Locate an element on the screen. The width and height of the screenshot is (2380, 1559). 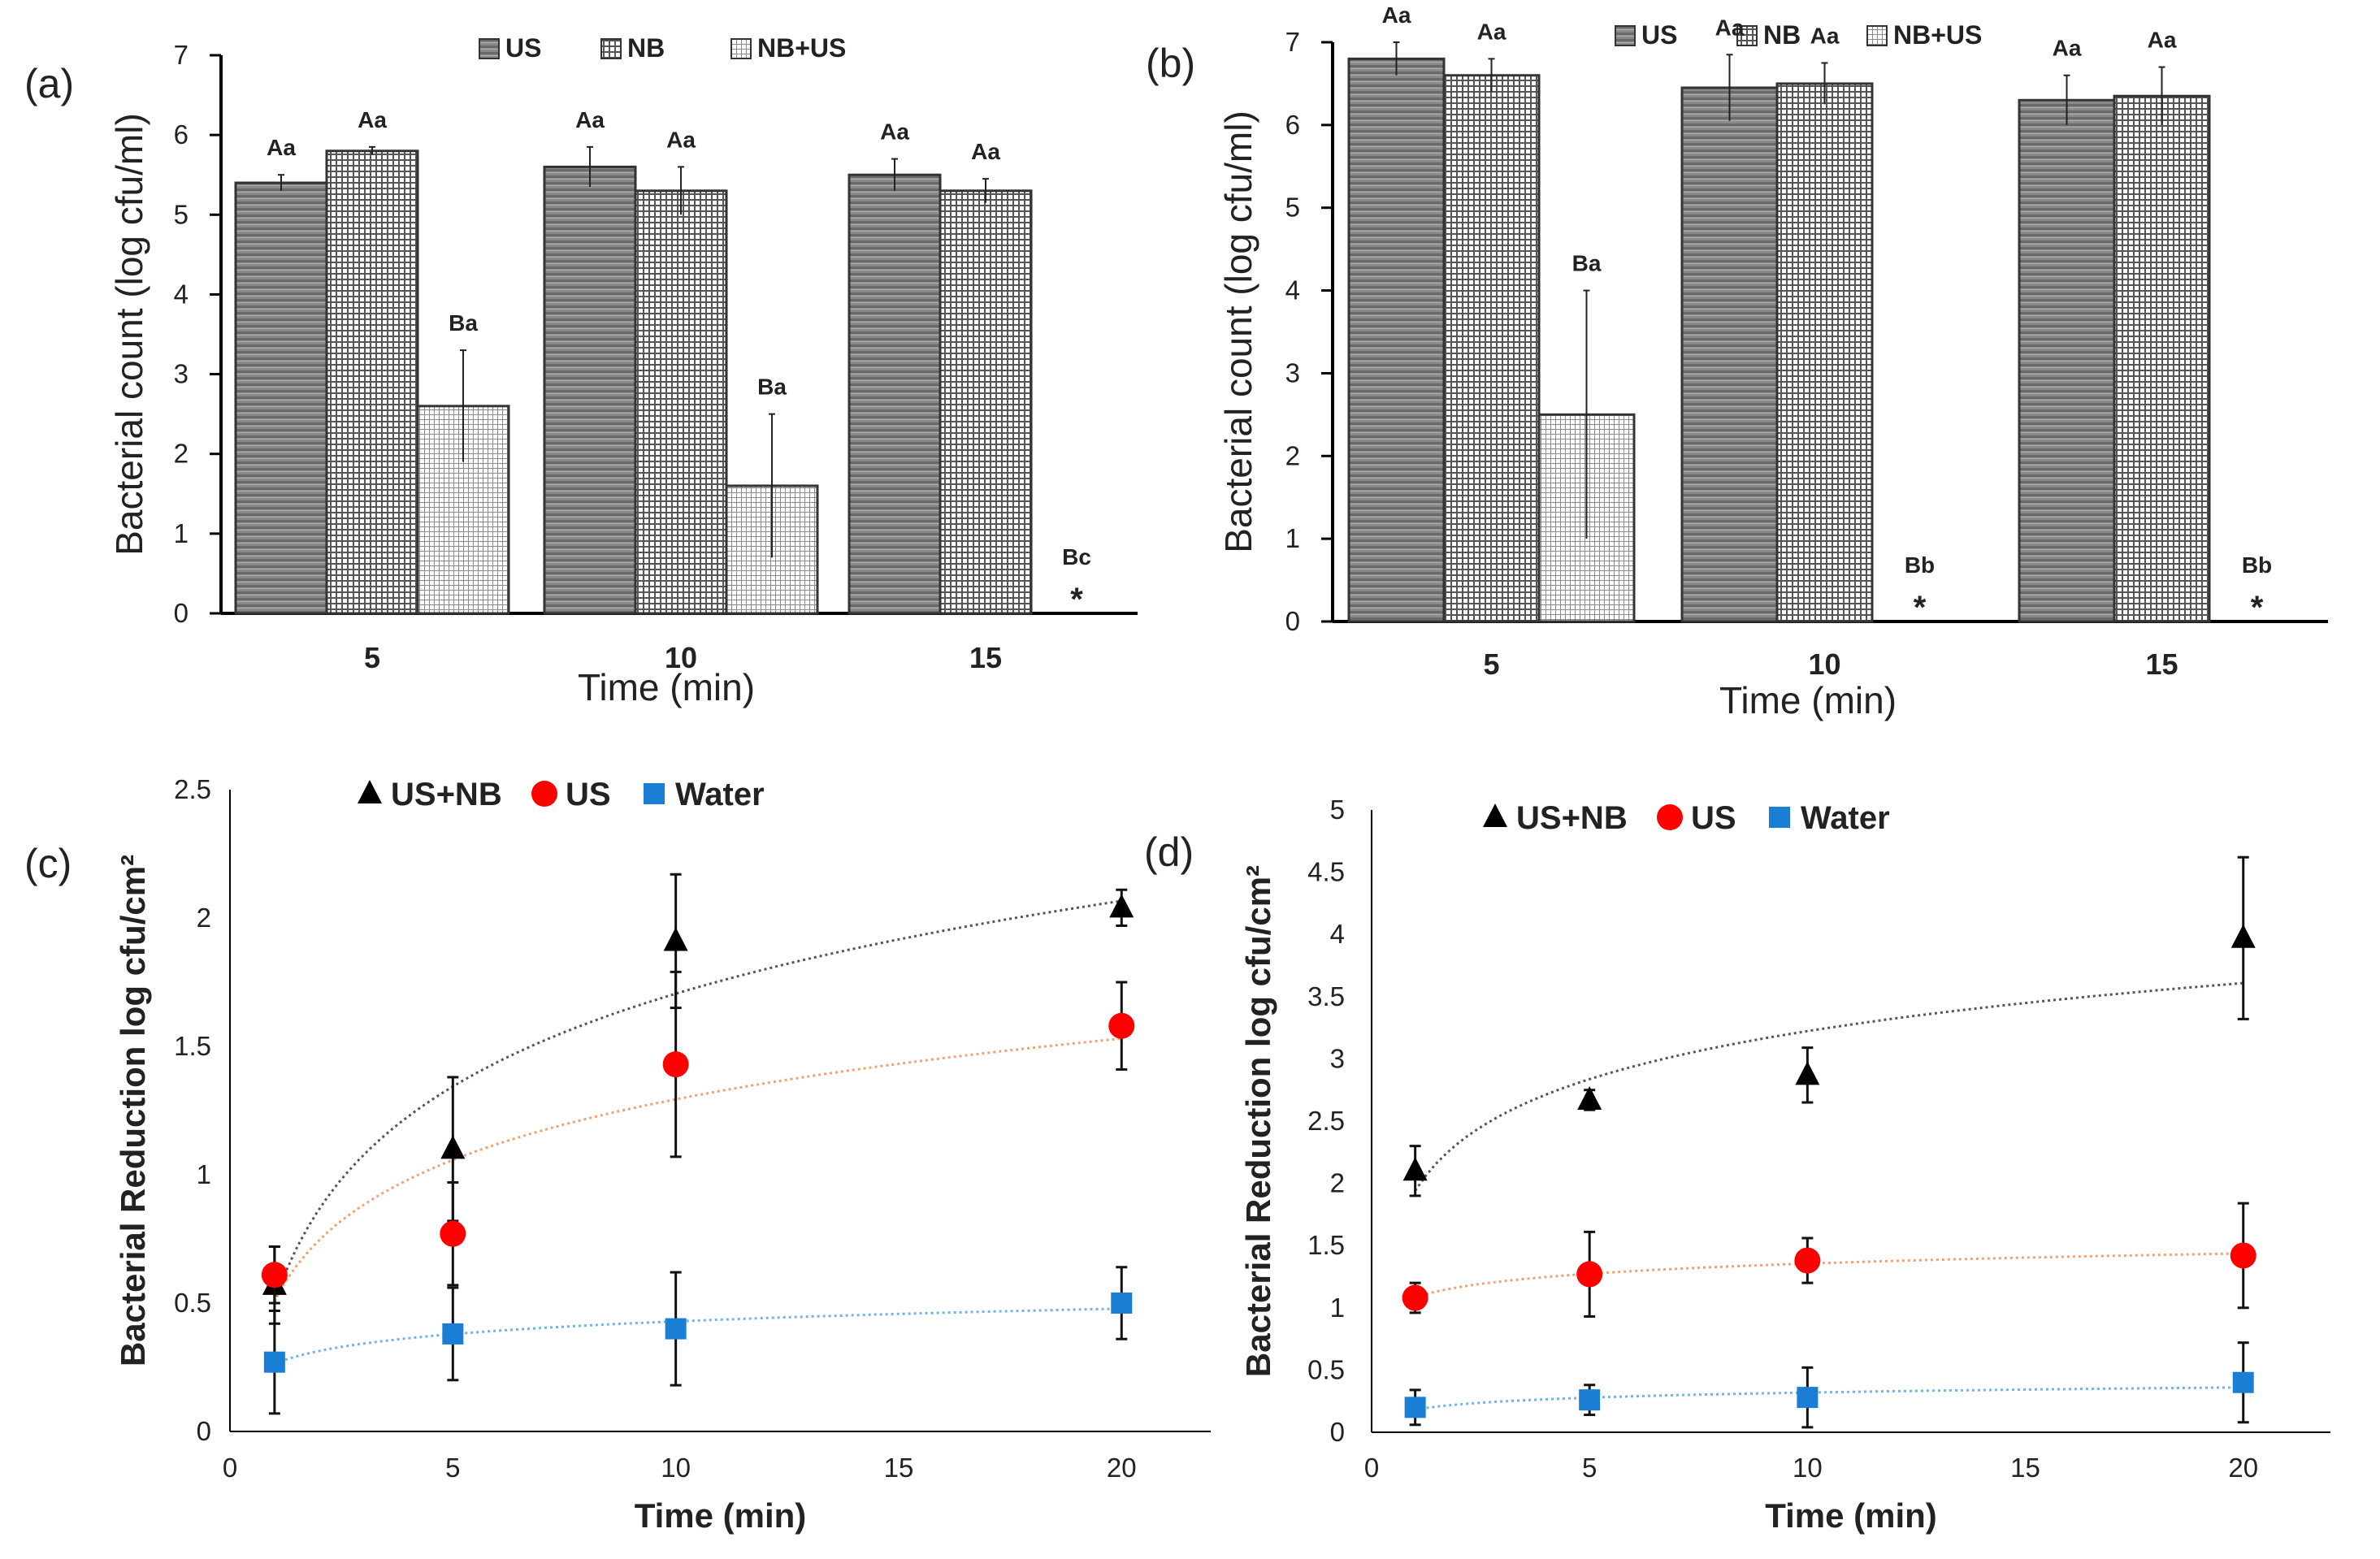
y-tick-label: 4.5 is located at coordinates (1326, 872).